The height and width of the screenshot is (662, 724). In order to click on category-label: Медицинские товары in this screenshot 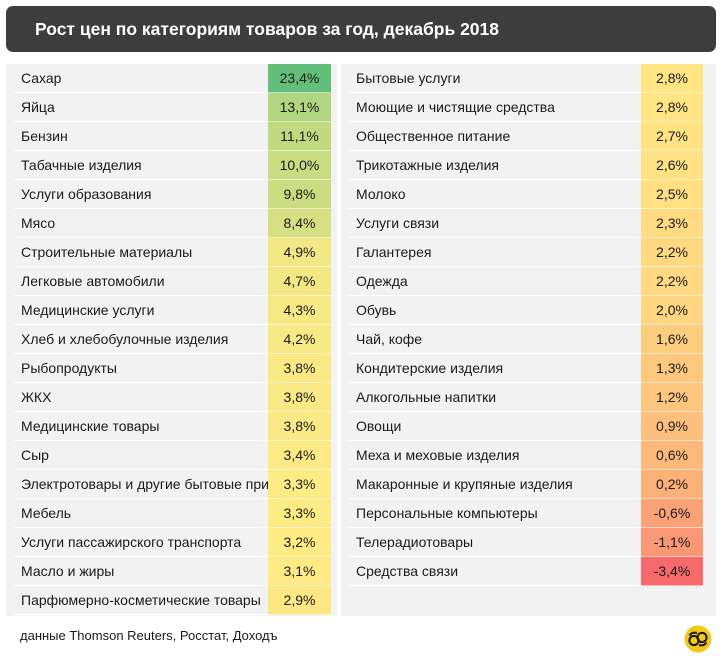, I will do `click(90, 426)`.